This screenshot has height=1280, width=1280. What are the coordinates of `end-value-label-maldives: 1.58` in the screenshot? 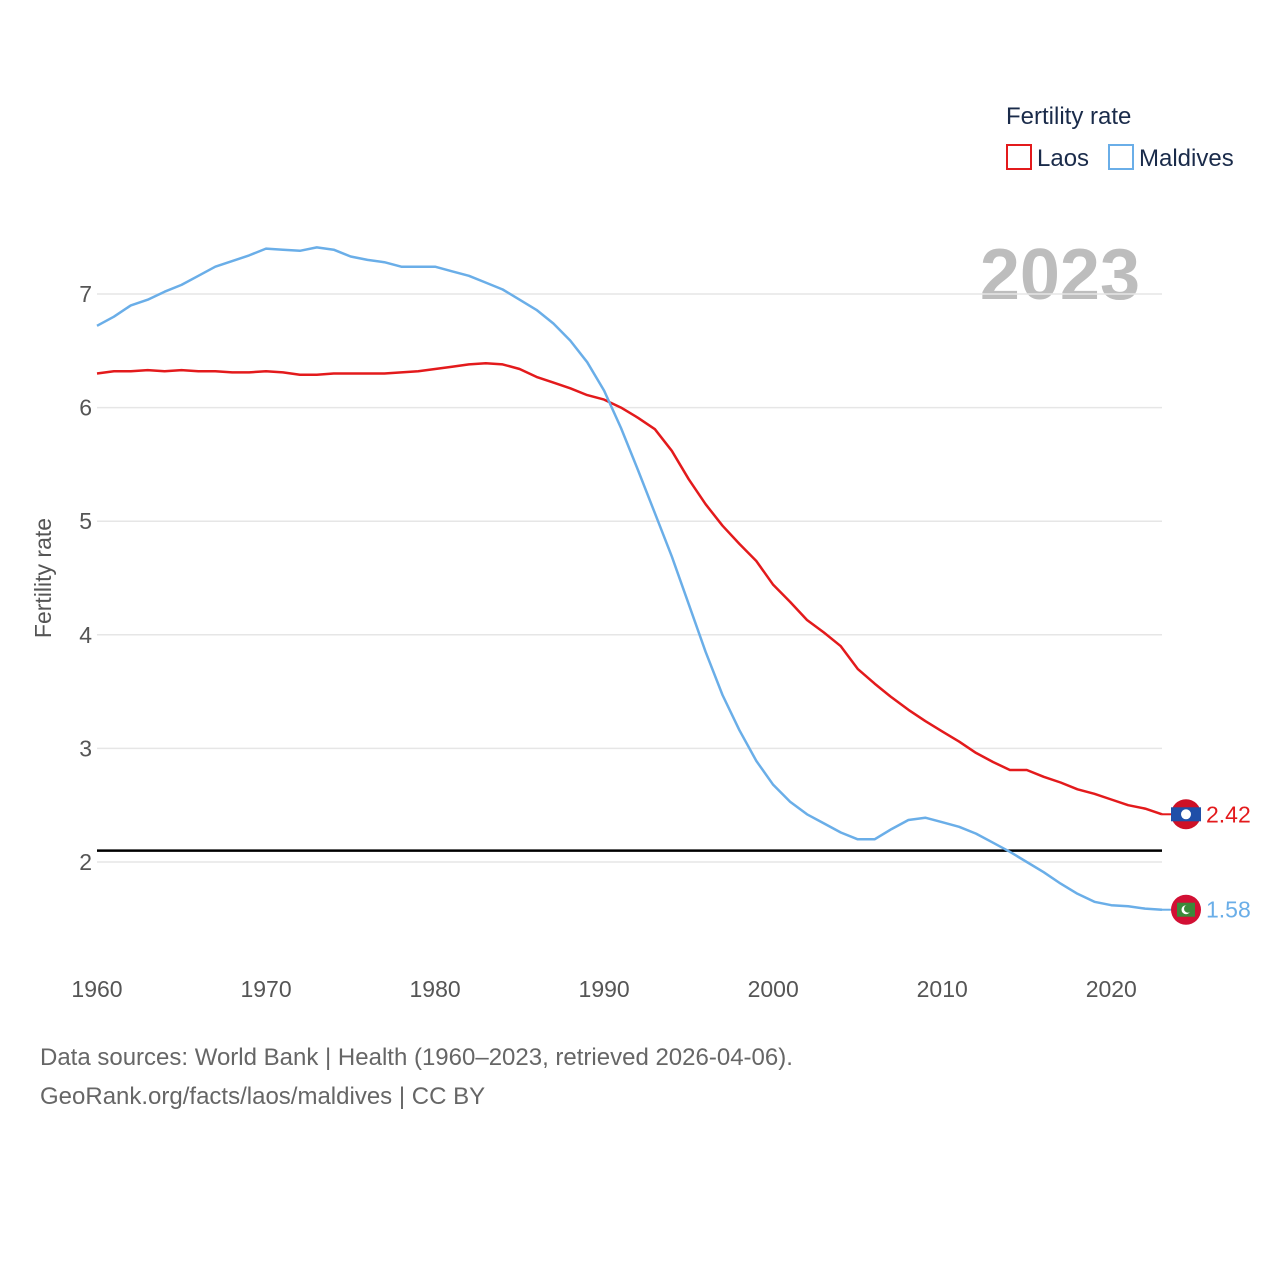 It's located at (1228, 910).